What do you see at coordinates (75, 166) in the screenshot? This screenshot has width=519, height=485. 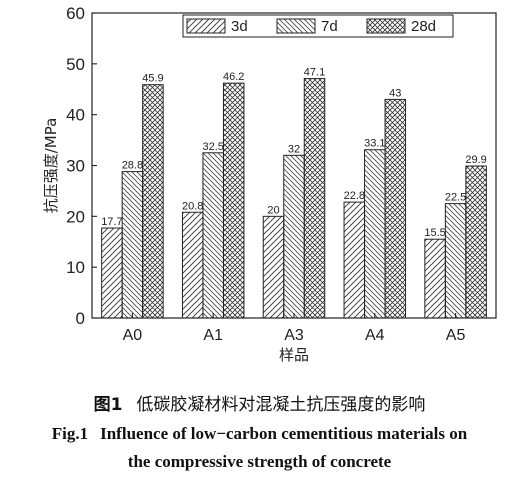 I see `y-tick-label: 30` at bounding box center [75, 166].